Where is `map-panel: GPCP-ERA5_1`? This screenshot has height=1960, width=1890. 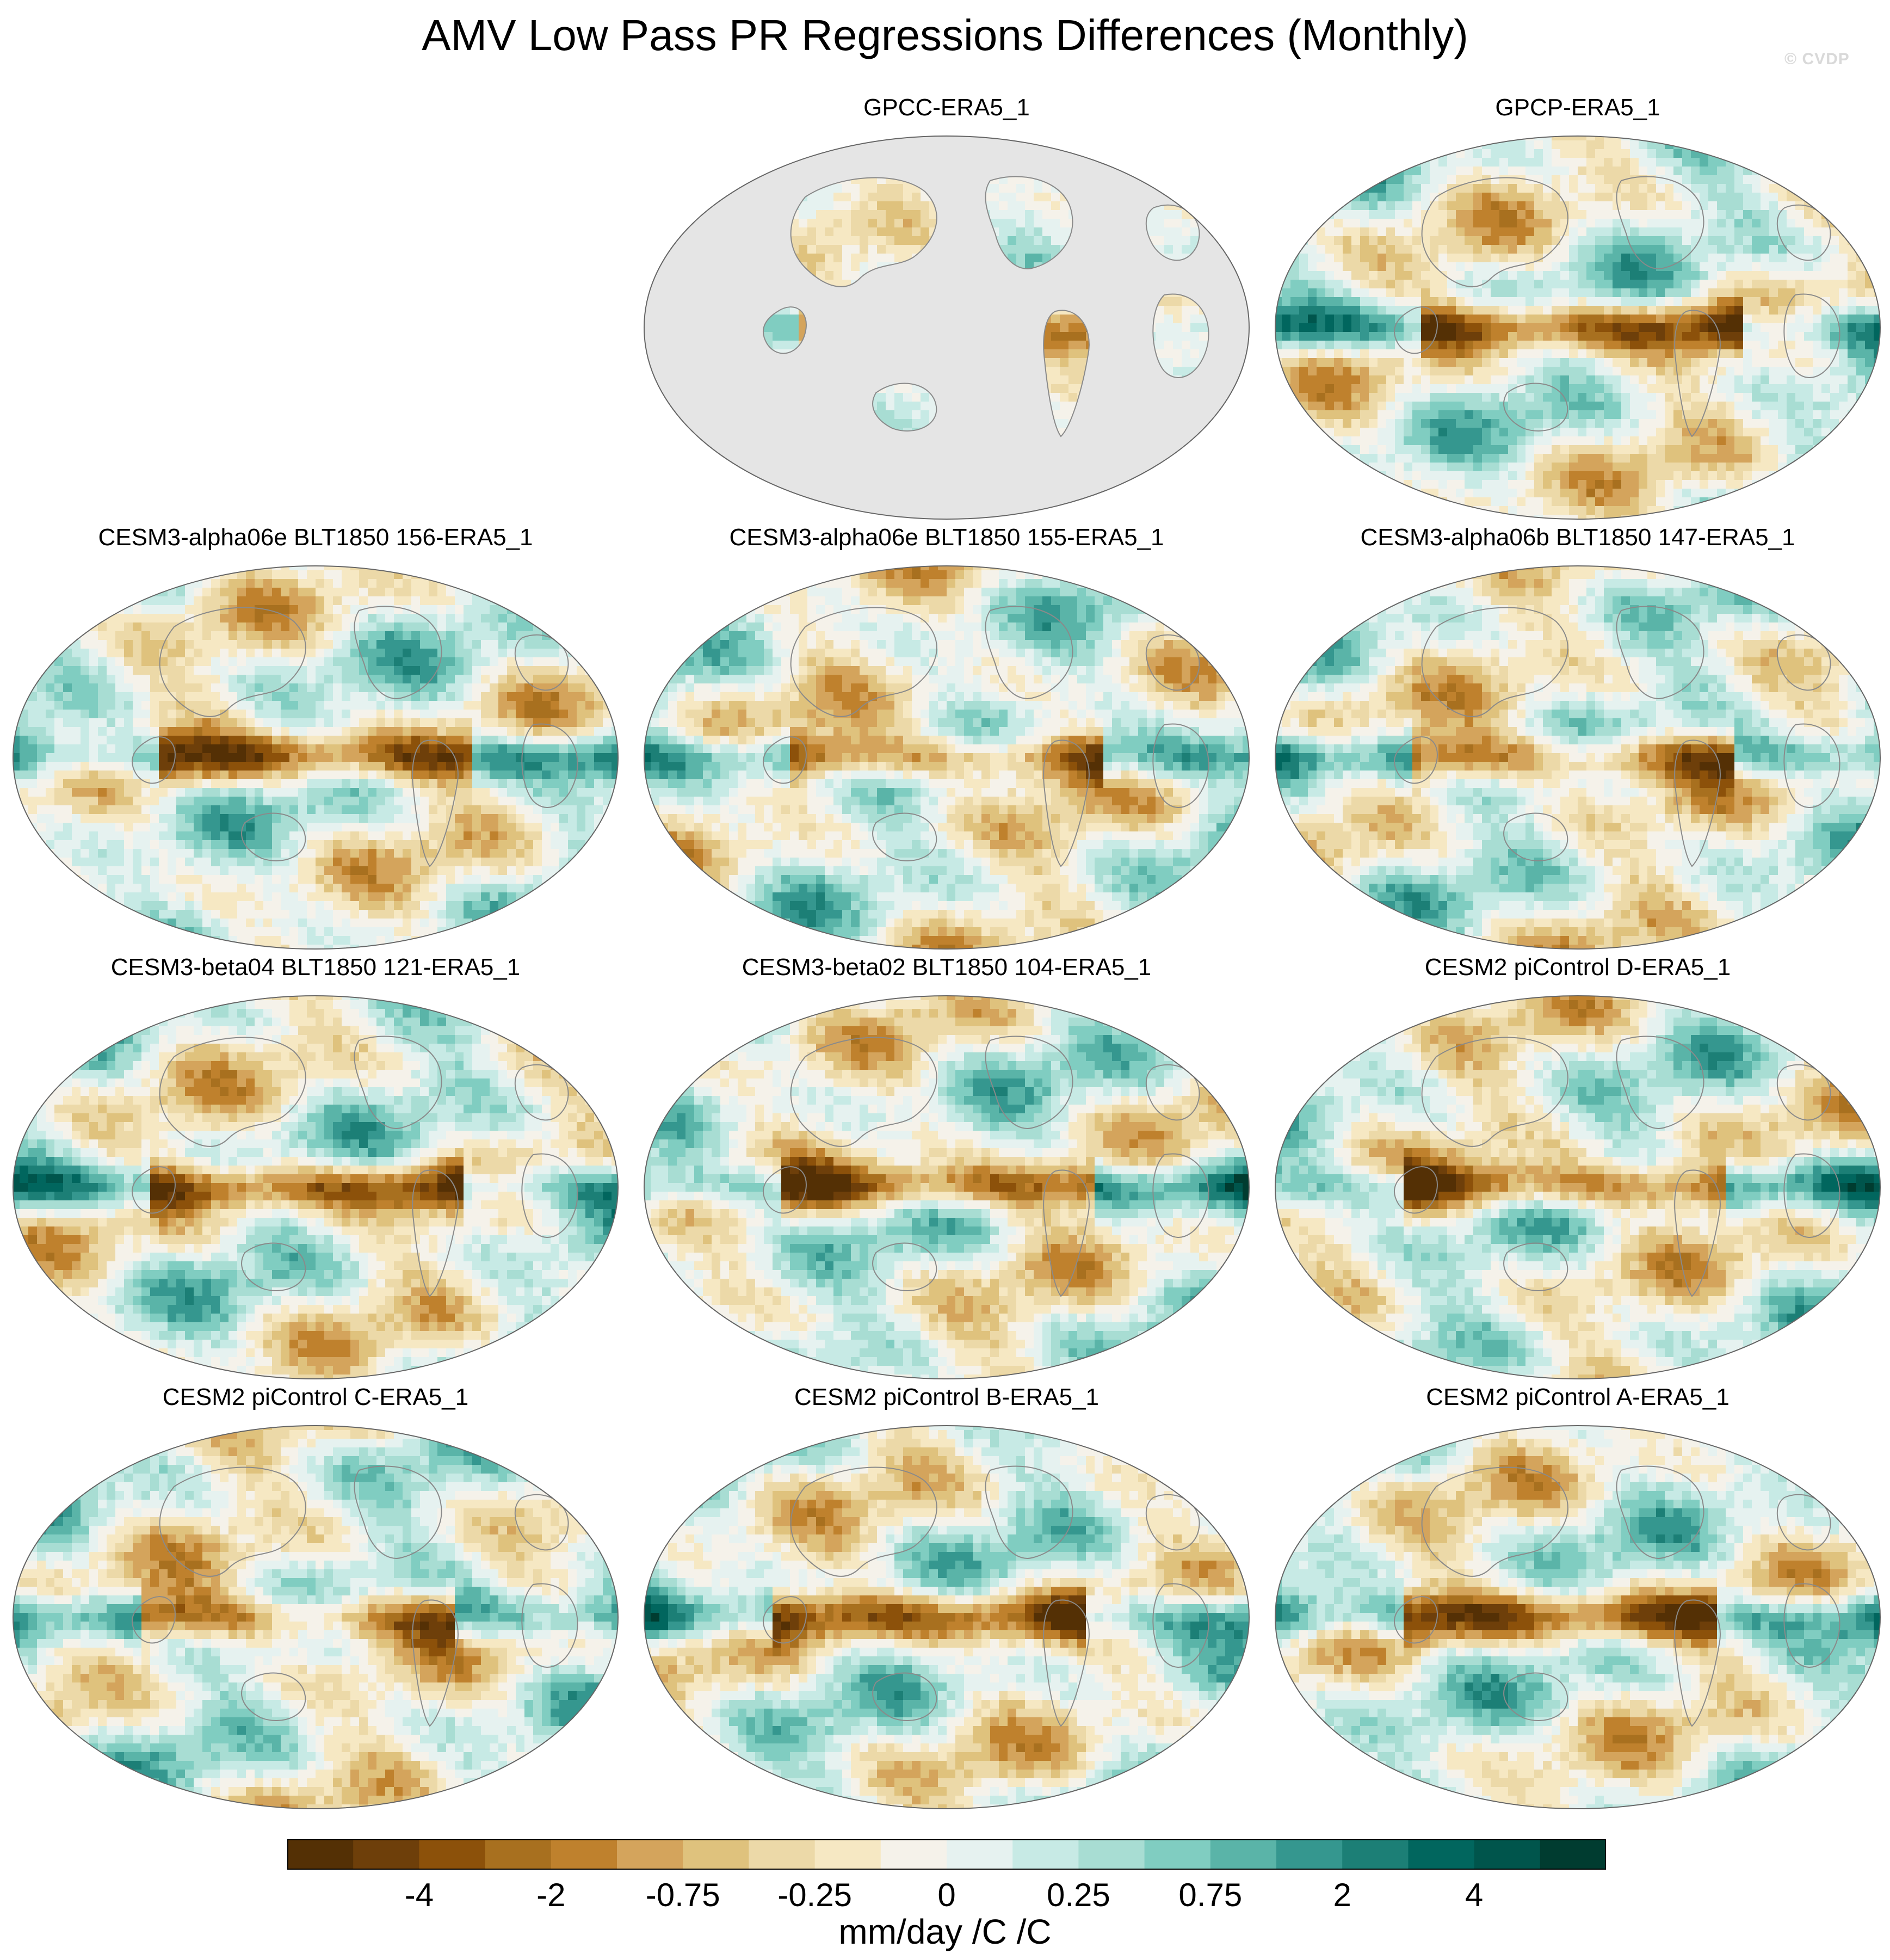 map-panel: GPCP-ERA5_1 is located at coordinates (1578, 310).